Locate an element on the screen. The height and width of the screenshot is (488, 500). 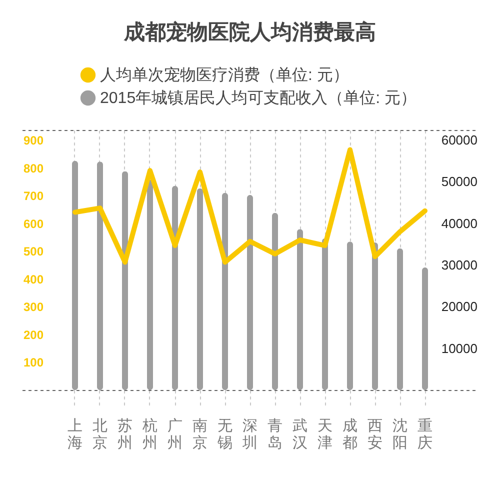
chart-title: 成都宠物医院人均消费最高 is located at coordinates (249, 32).